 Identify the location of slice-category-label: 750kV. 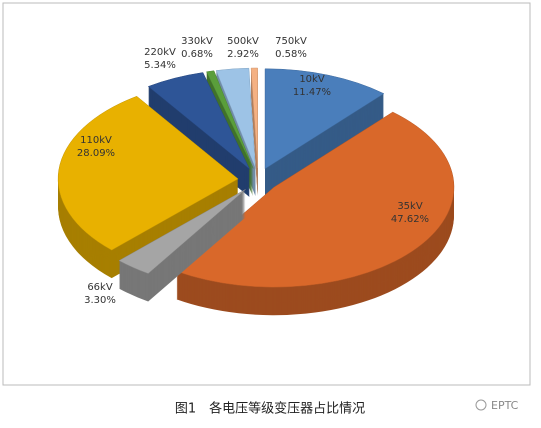
(291, 41).